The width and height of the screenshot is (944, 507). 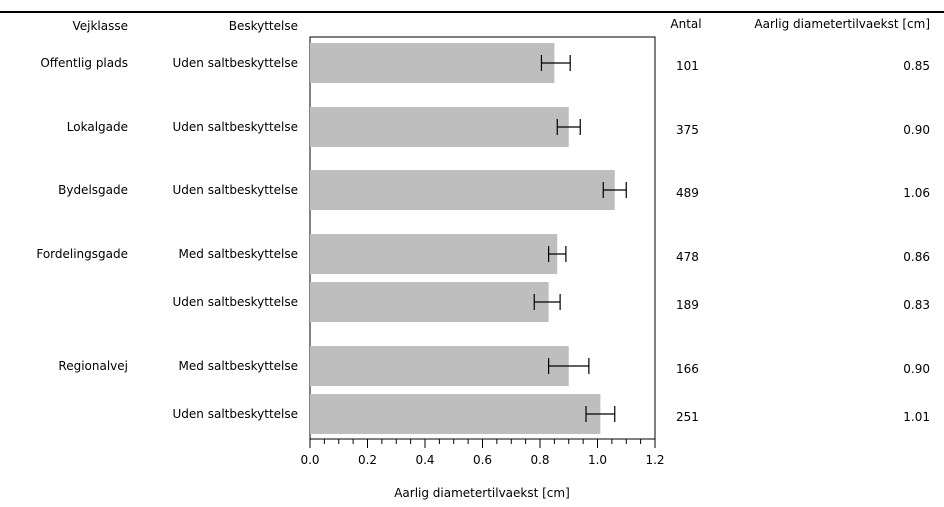 What do you see at coordinates (551, 302) in the screenshot?
I see `bar-row: Uden saltbeskyttelse 189 0.83` at bounding box center [551, 302].